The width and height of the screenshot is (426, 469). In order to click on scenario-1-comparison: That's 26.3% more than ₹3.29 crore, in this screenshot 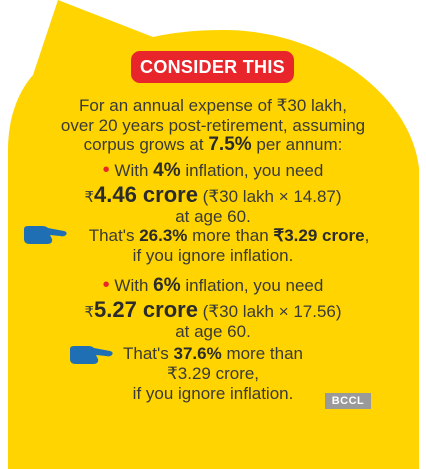, I will do `click(221, 236)`.